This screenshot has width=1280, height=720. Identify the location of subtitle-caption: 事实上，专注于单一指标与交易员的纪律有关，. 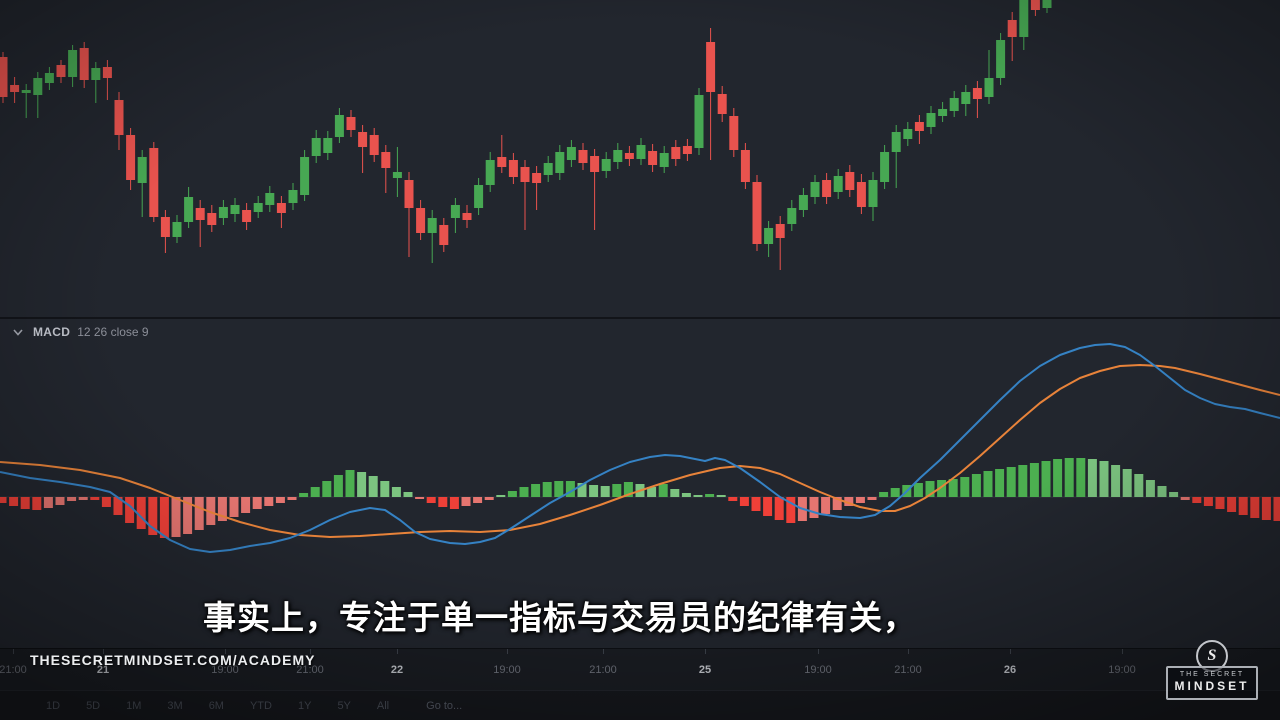
(560, 617).